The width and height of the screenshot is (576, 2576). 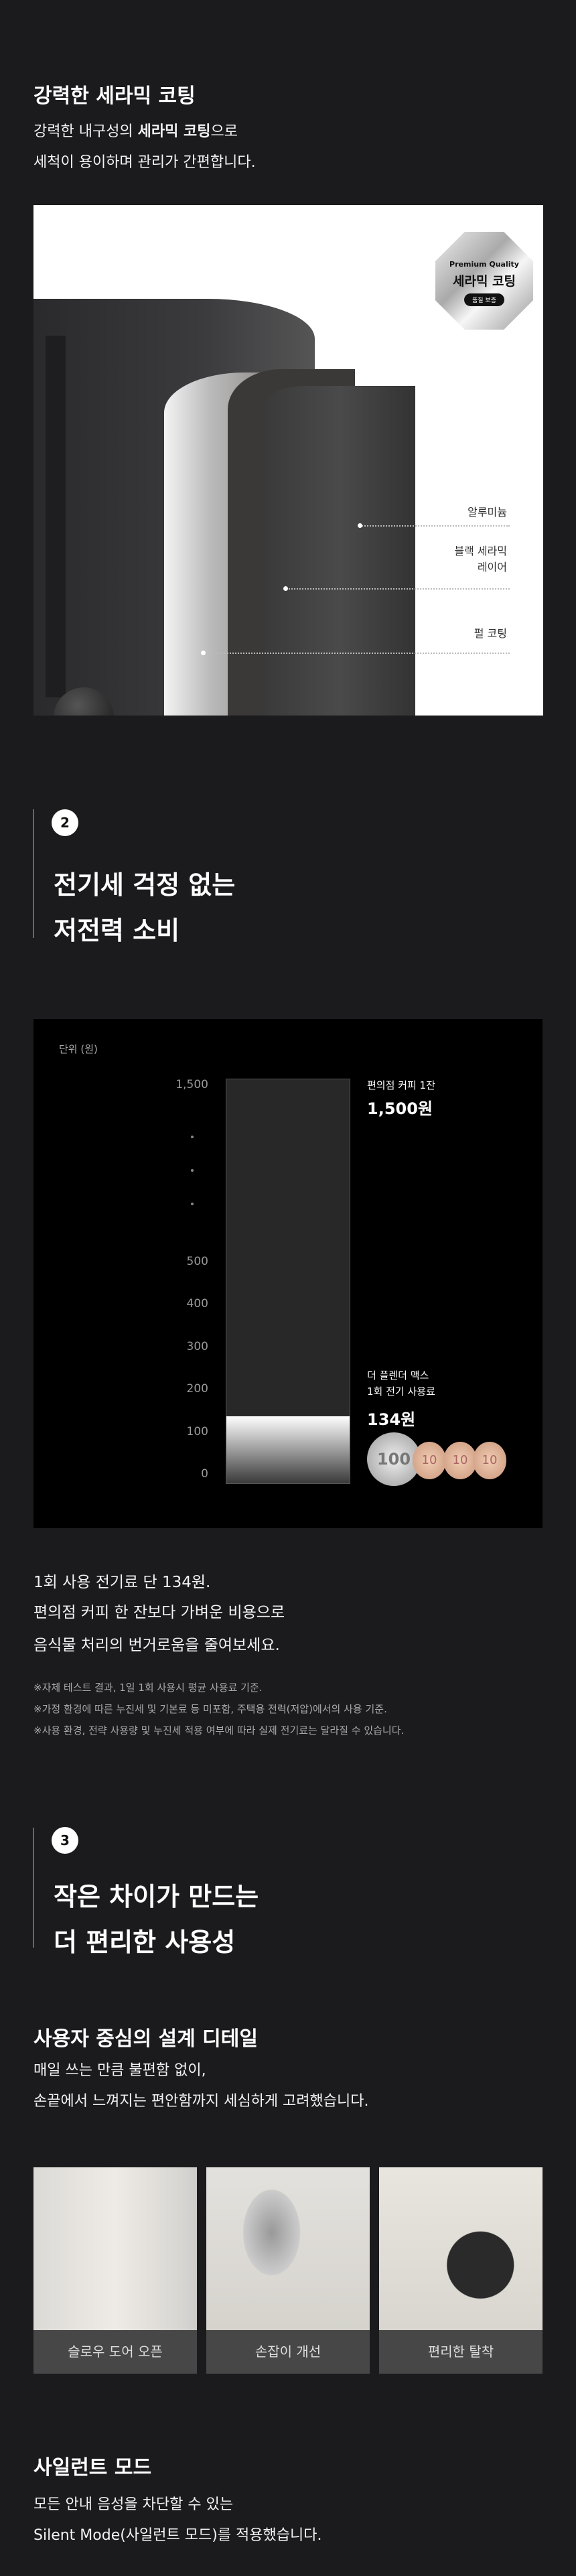 I want to click on label-line: 블랙 세라믹, so click(x=480, y=551).